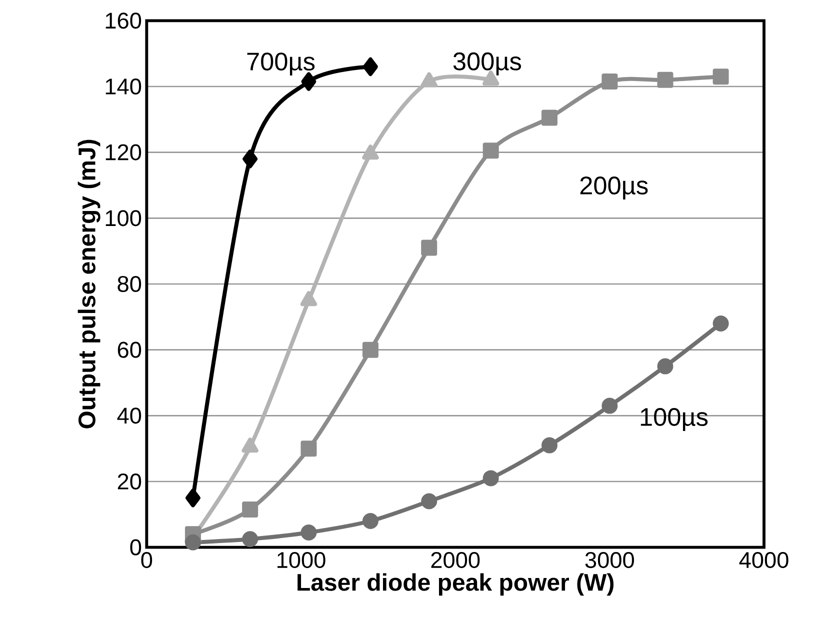  What do you see at coordinates (124, 86) in the screenshot?
I see `y-tick-label: 140` at bounding box center [124, 86].